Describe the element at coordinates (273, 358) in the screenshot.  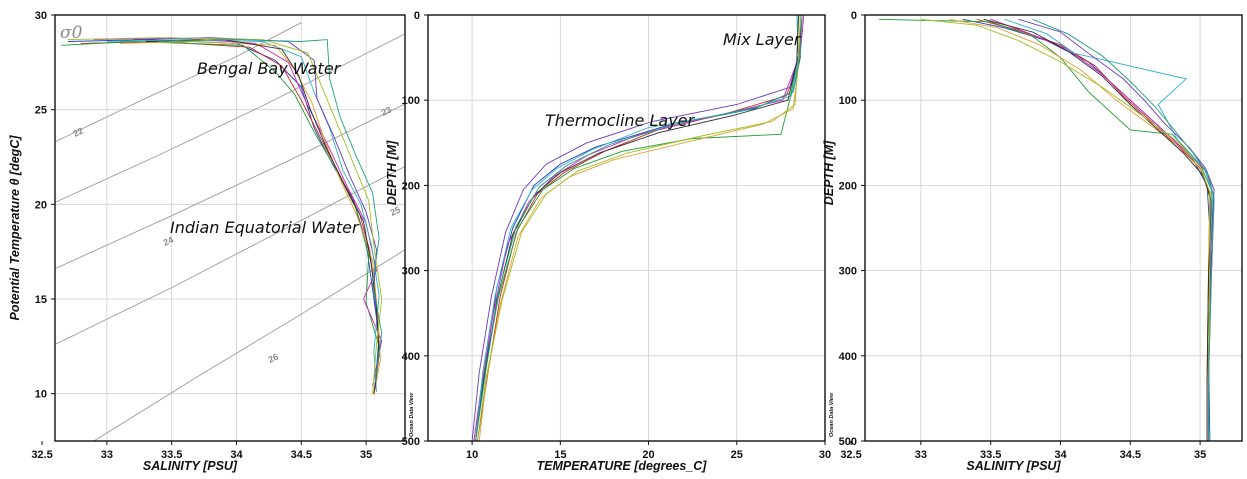
I see `isopycnal-label-26: 26` at that location.